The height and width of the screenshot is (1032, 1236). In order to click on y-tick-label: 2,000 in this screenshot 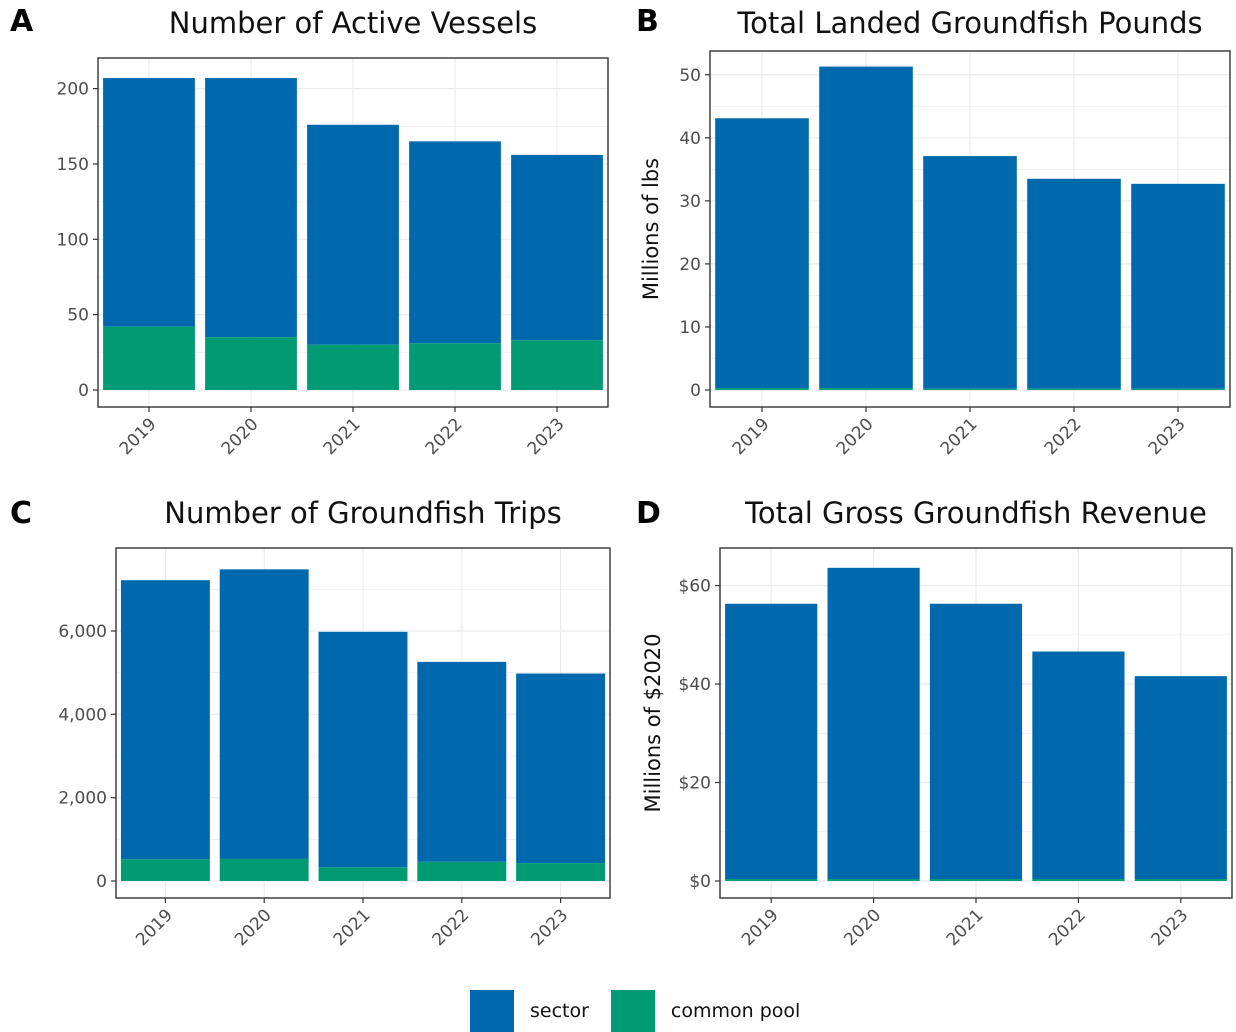, I will do `click(82, 799)`.